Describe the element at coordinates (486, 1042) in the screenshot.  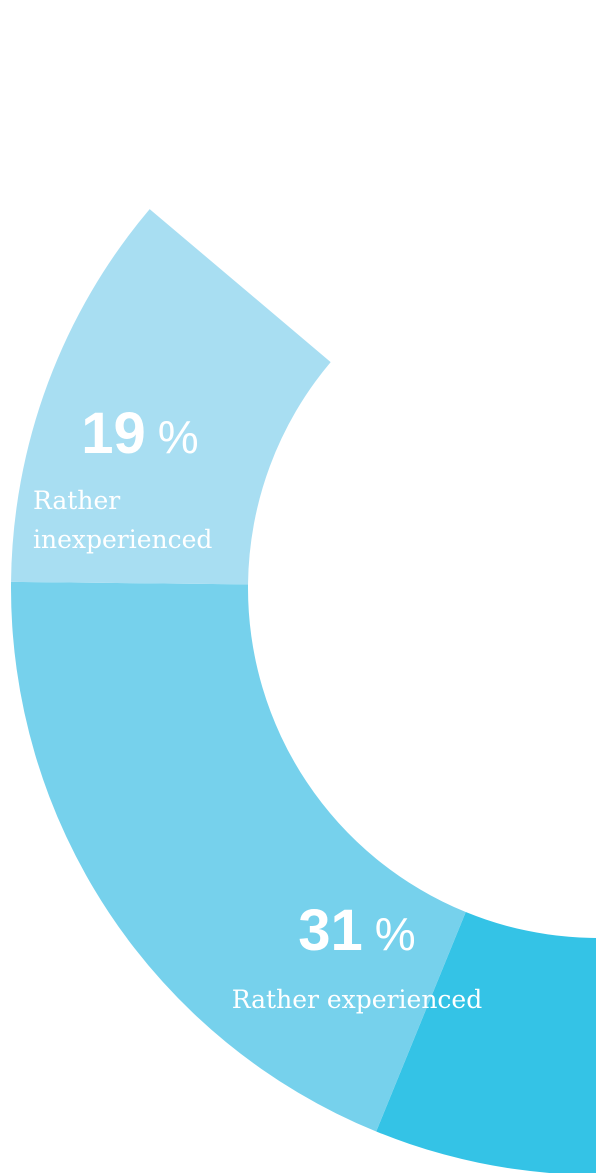
I see `donut-slice-rather-experienced` at that location.